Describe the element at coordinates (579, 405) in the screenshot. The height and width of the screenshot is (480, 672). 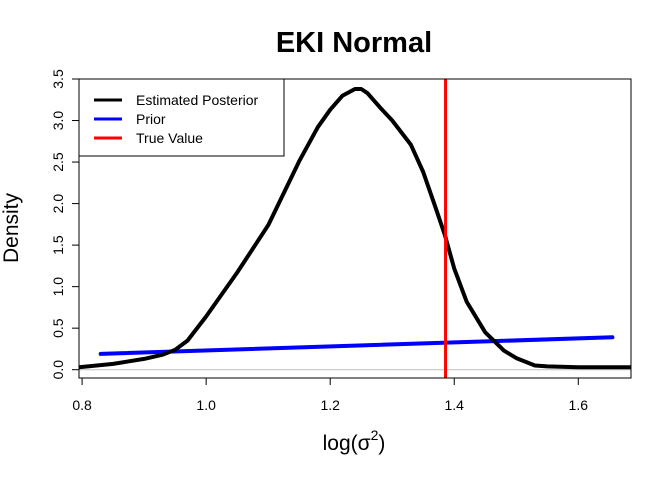
I see `x-tick-label: 1.6` at that location.